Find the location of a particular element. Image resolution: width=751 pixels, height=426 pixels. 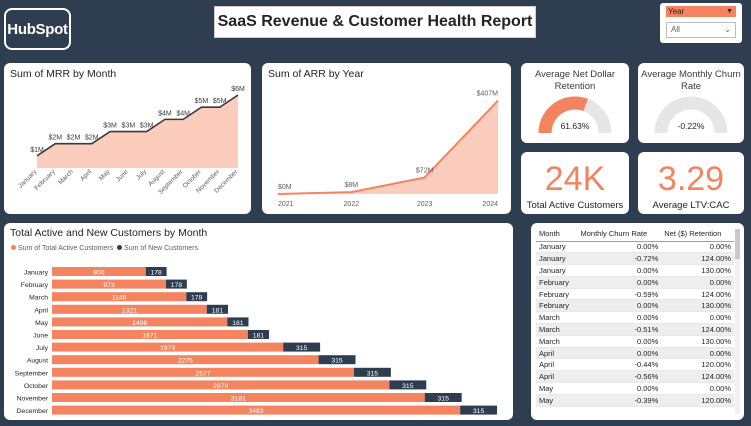

table-row: January 0.00% 130.00% is located at coordinates (635, 270).